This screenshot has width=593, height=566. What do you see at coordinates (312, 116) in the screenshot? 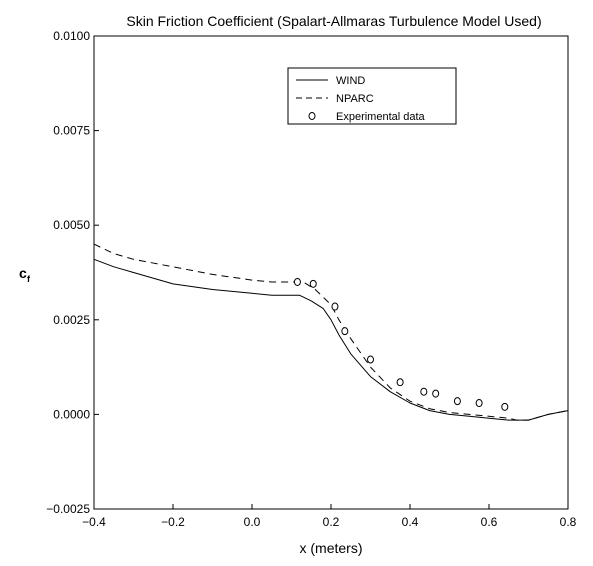
I see `legend-marker-experimental` at bounding box center [312, 116].